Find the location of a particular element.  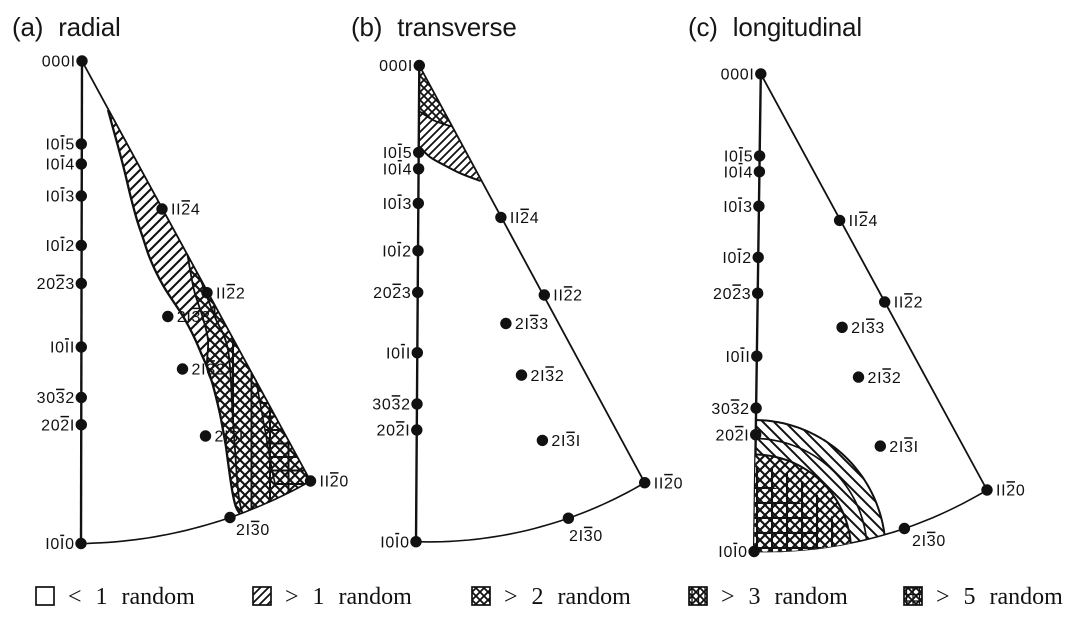

svg-text: > 5 random is located at coordinates (999, 597).